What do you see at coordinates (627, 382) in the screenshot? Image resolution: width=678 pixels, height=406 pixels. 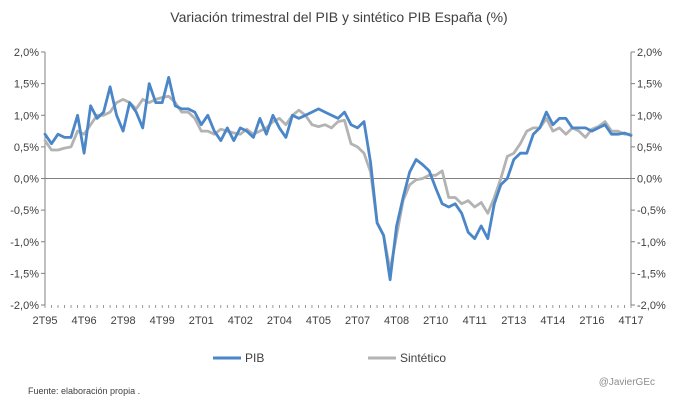 I see `watermark: @JavierGEc` at bounding box center [627, 382].